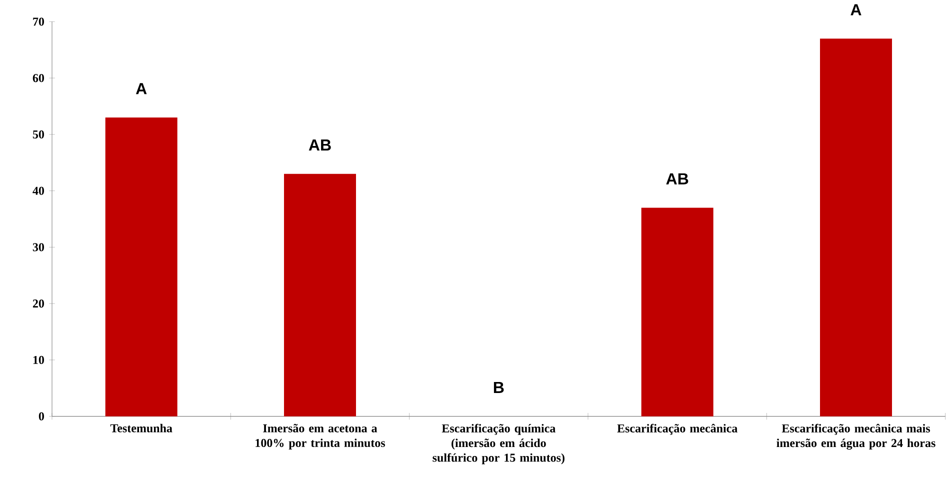  What do you see at coordinates (856, 10) in the screenshot?
I see `text: A` at bounding box center [856, 10].